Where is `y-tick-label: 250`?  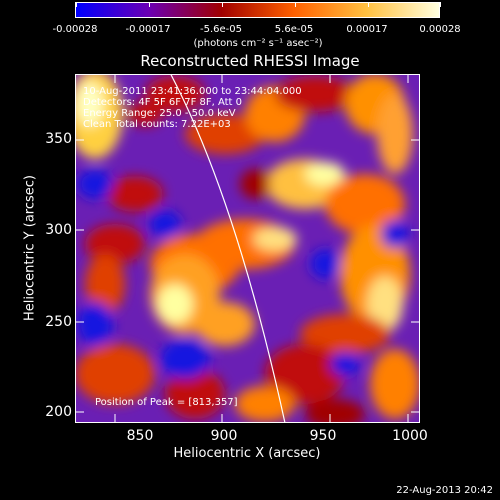
y-tick-label: 250 is located at coordinates (58, 322).